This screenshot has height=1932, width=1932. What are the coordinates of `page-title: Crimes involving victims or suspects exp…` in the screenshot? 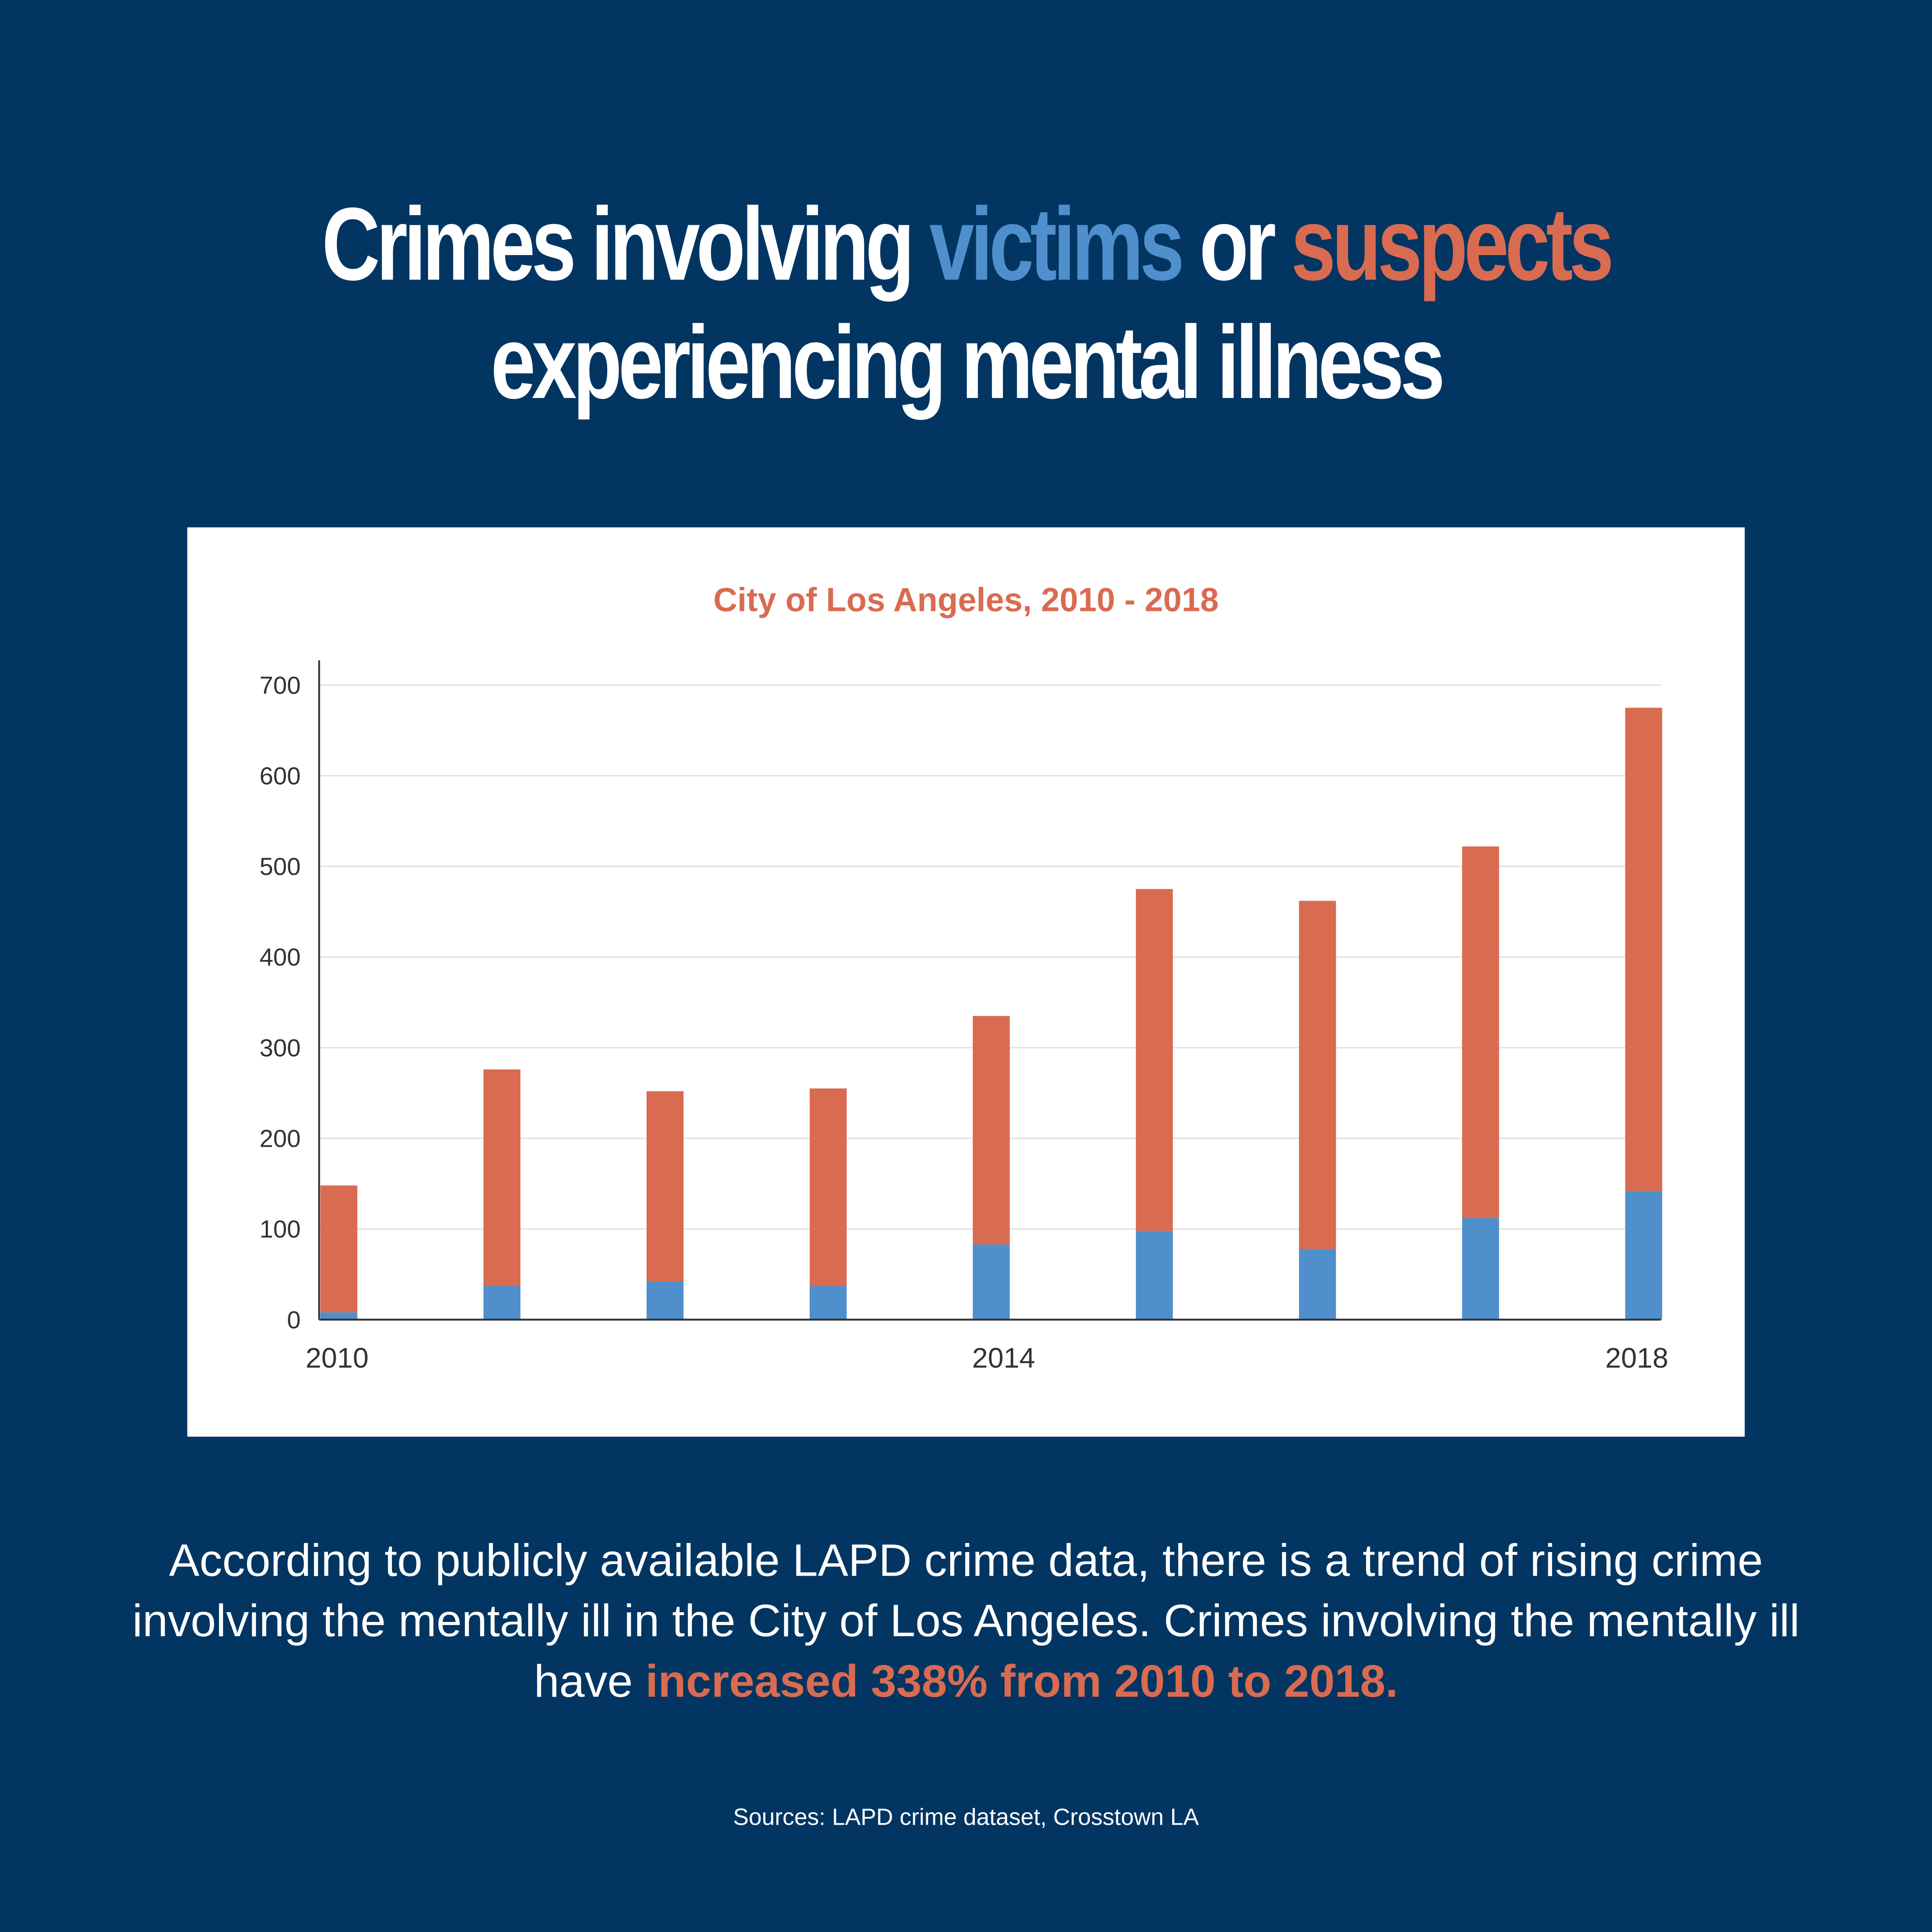 It's located at (966, 303).